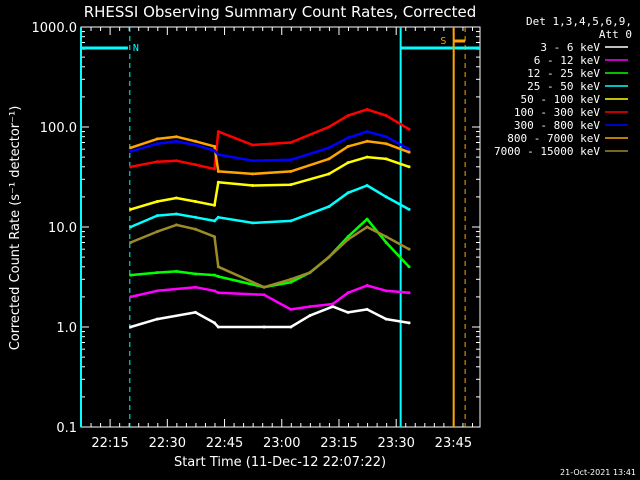 This screenshot has width=640, height=480. I want to click on x-tick-labels: 22:15 22:30 22:45 23:00 23:15 23:30 23:45, so click(281, 443).